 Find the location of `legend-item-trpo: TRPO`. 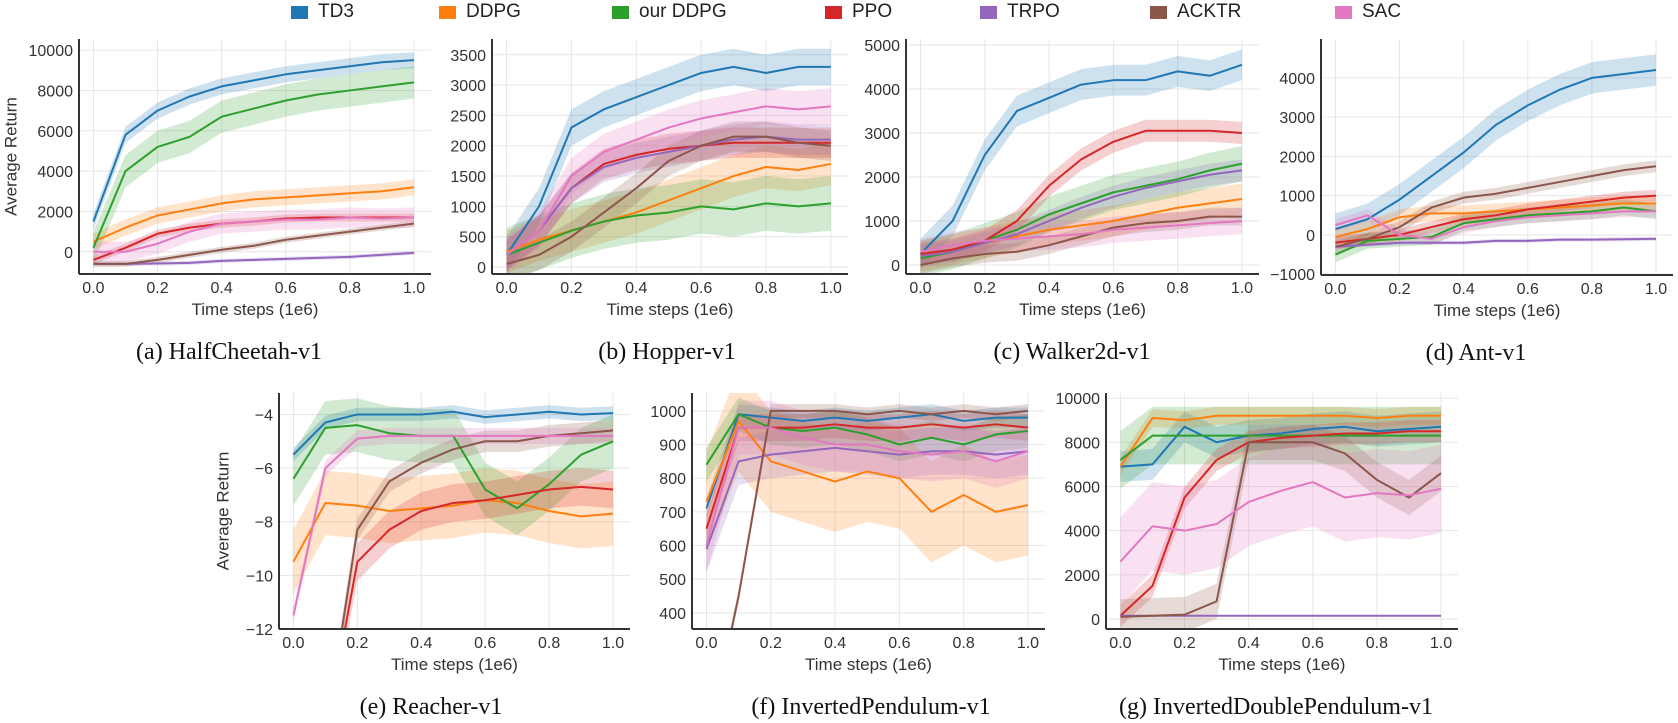

legend-item-trpo: TRPO is located at coordinates (1020, 11).